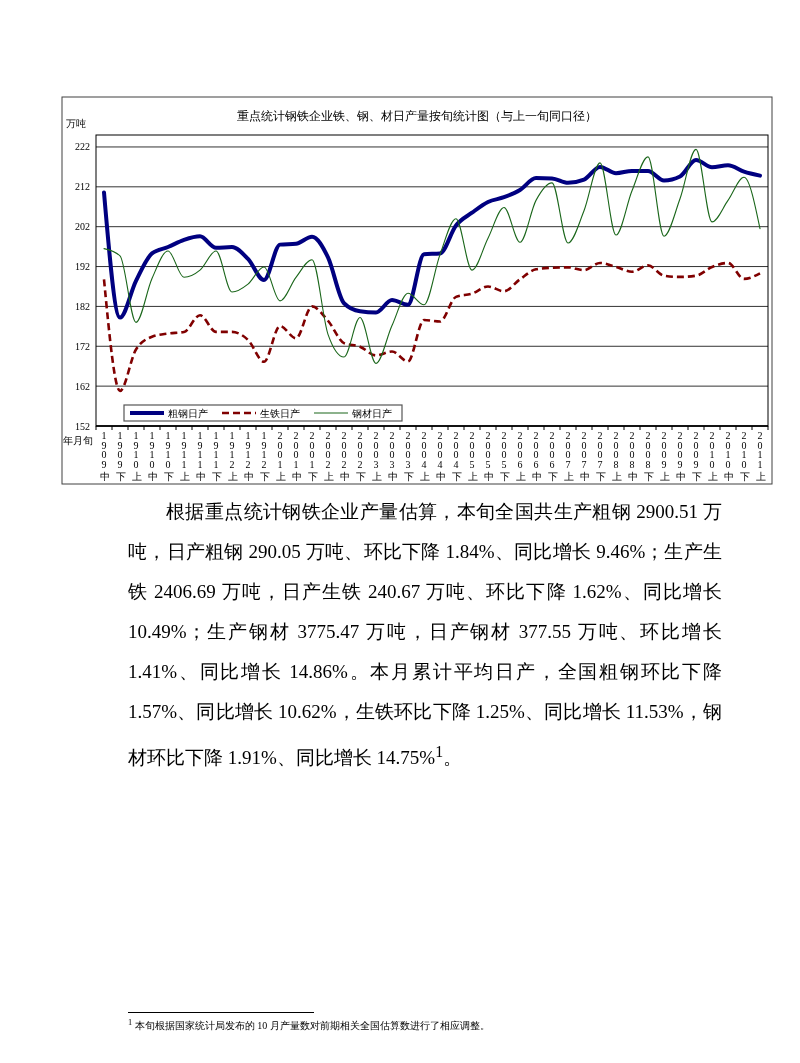  I want to click on x-tick-label: 2004 中, so click(440, 456).